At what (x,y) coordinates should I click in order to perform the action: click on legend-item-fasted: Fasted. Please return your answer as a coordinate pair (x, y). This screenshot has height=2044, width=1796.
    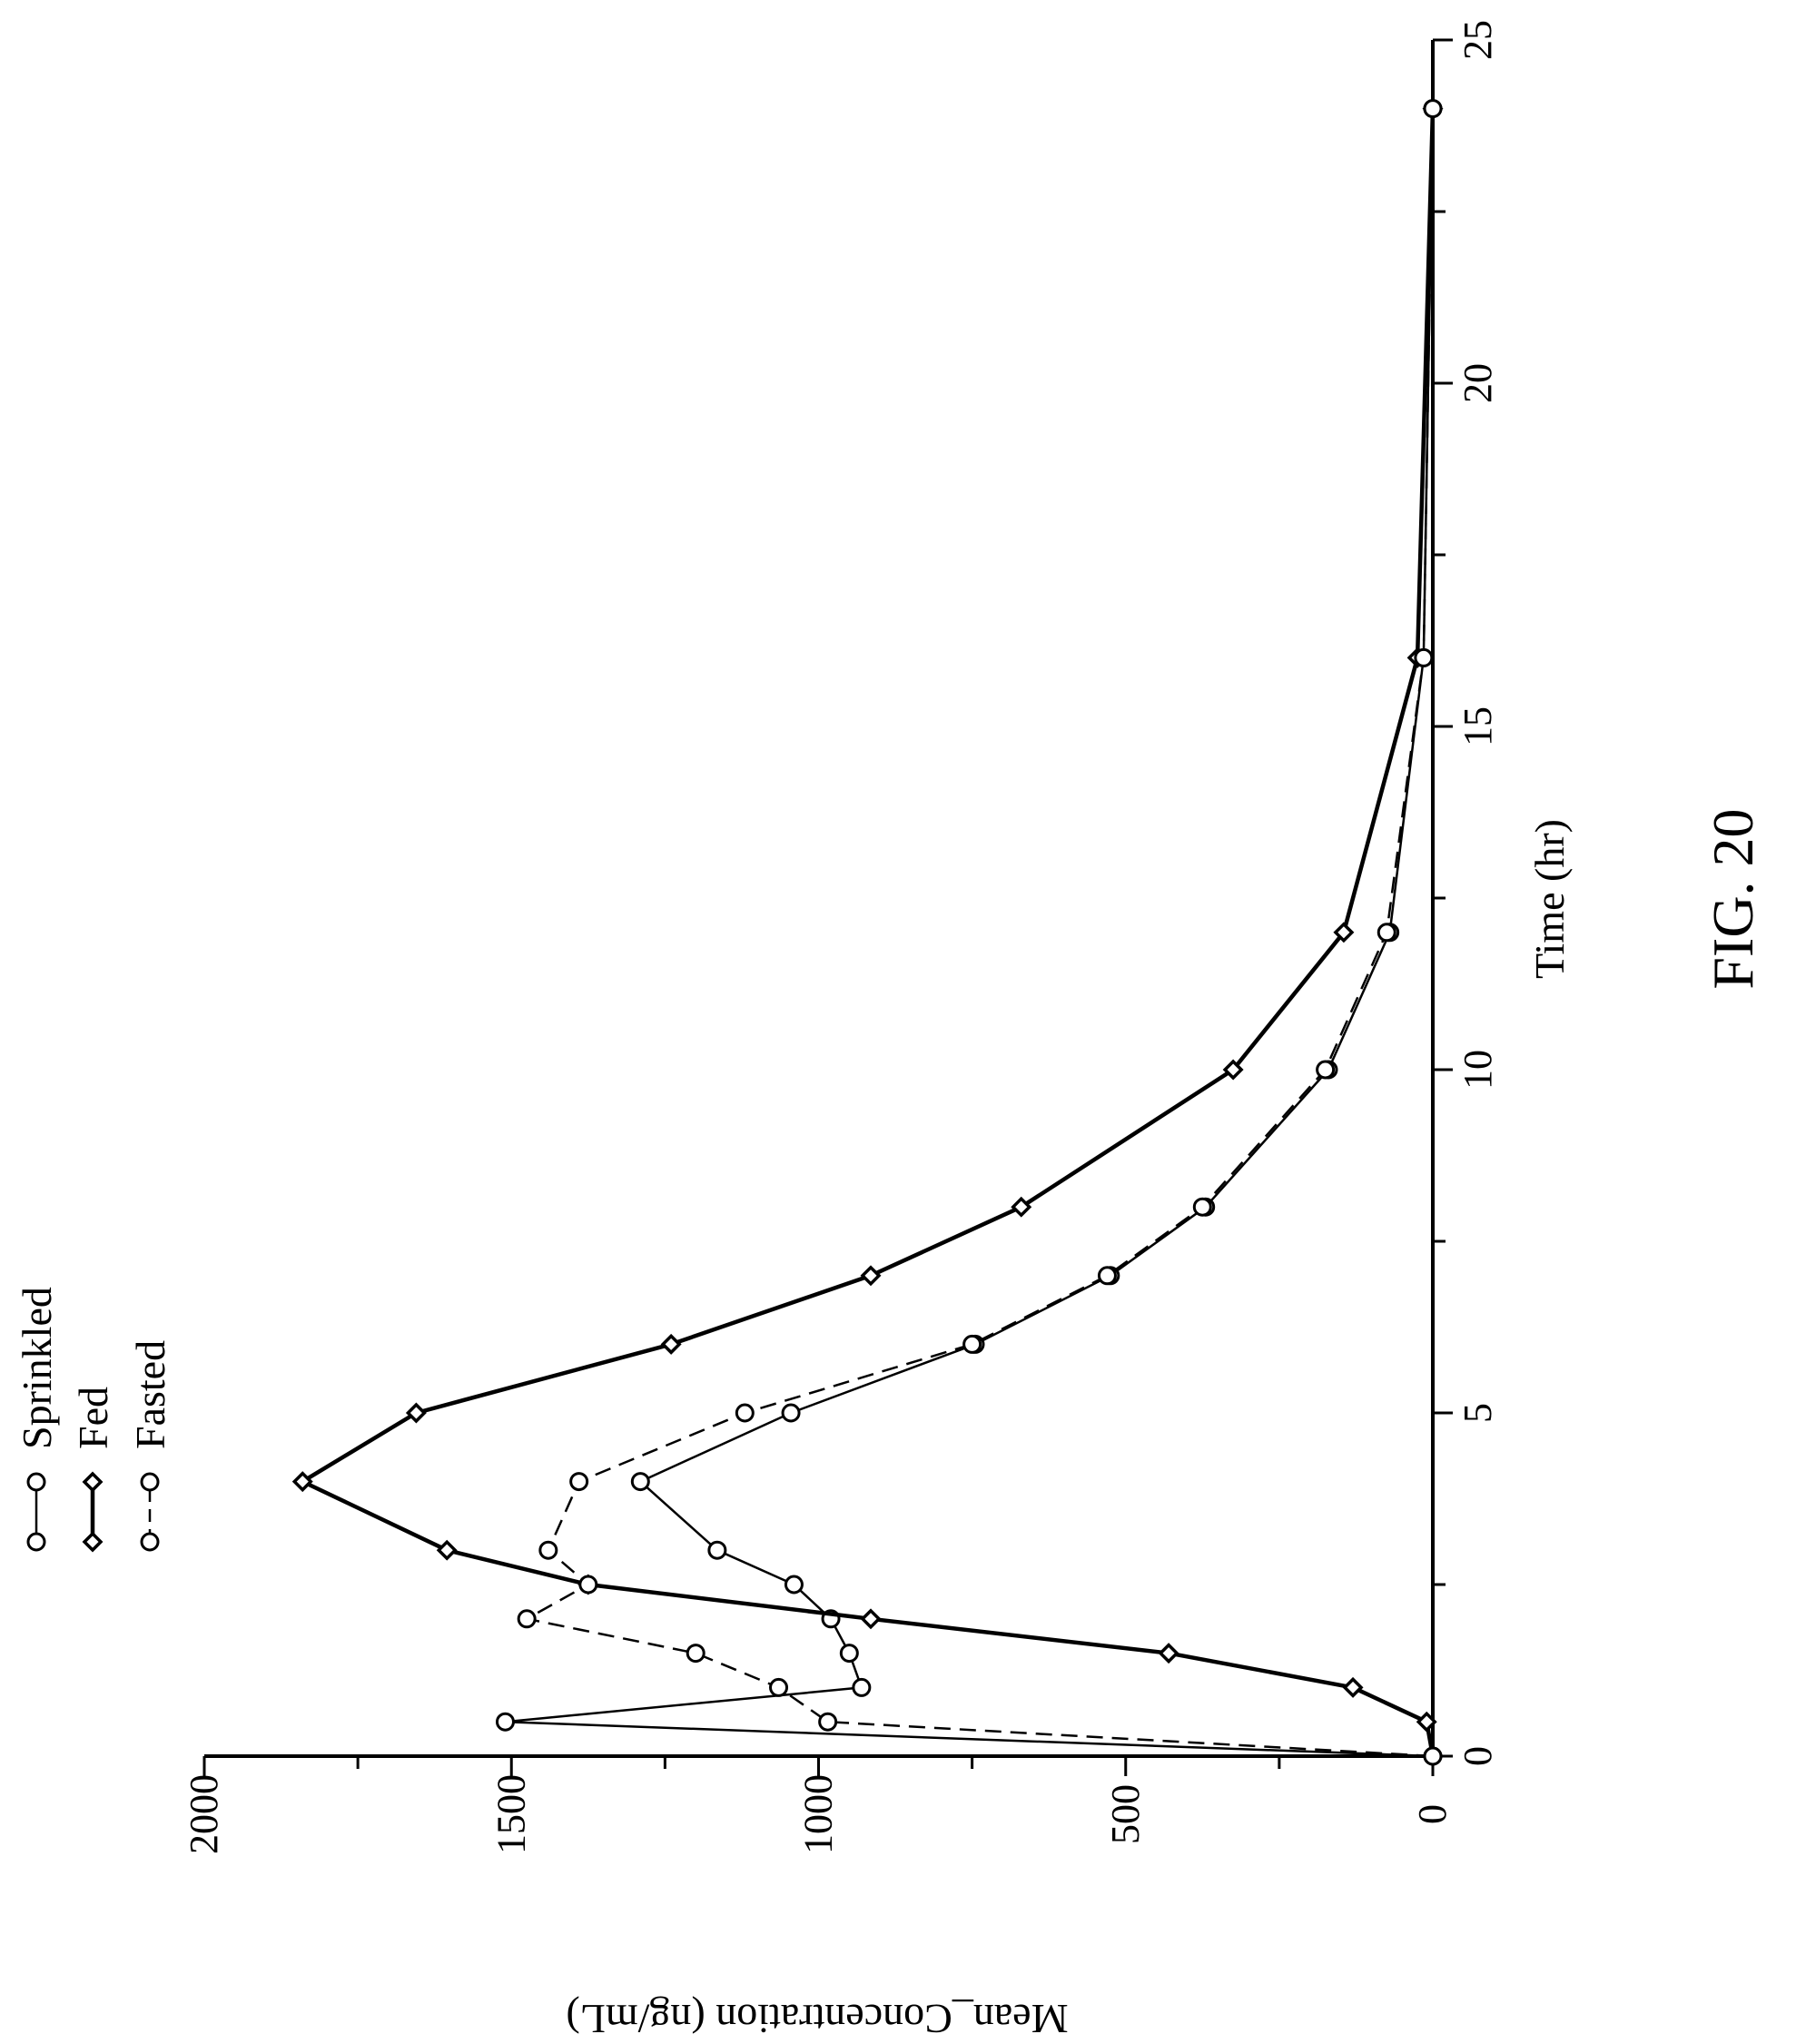
    Looking at the image, I should click on (150, 1446).